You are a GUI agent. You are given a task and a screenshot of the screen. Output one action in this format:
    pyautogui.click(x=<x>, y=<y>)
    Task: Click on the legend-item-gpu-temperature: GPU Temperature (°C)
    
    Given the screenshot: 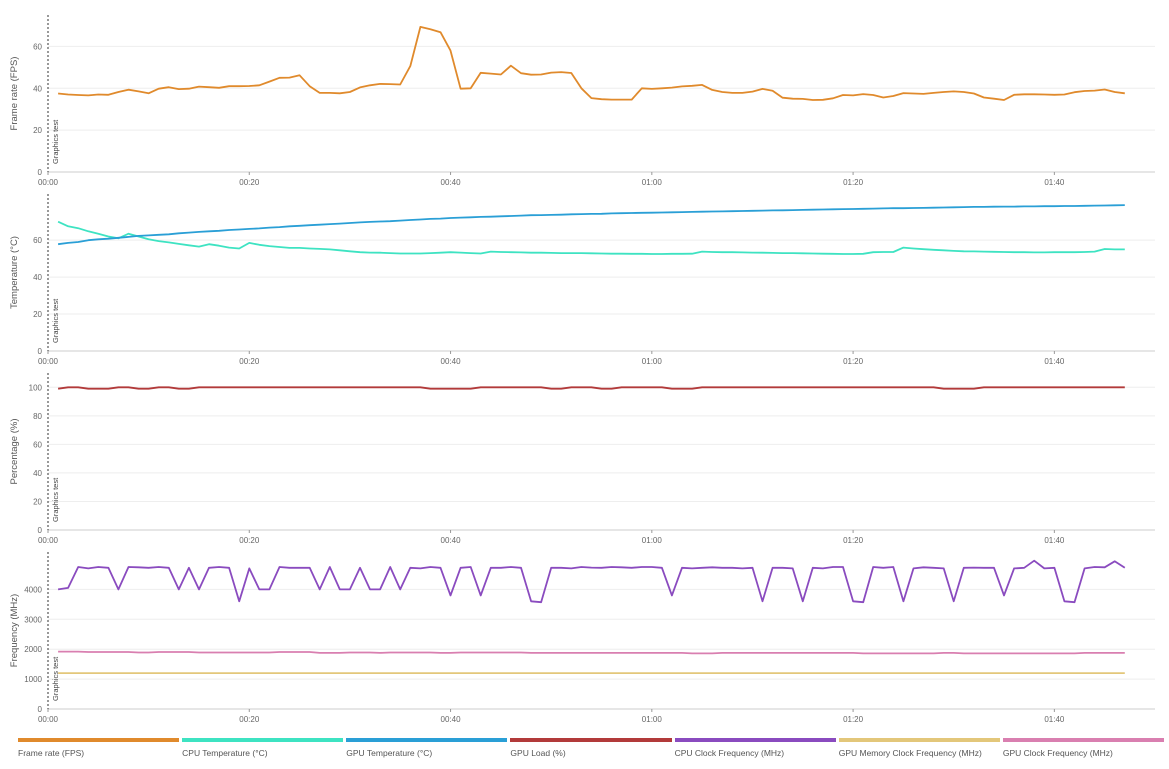 What is the action you would take?
    pyautogui.click(x=427, y=750)
    